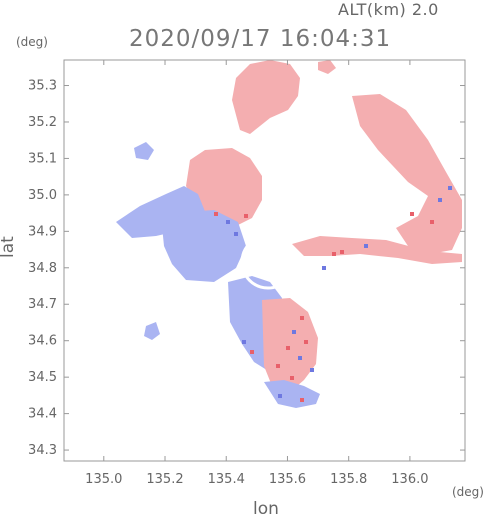 The height and width of the screenshot is (521, 491). I want to click on echo-approaching-tail, so click(292, 394).